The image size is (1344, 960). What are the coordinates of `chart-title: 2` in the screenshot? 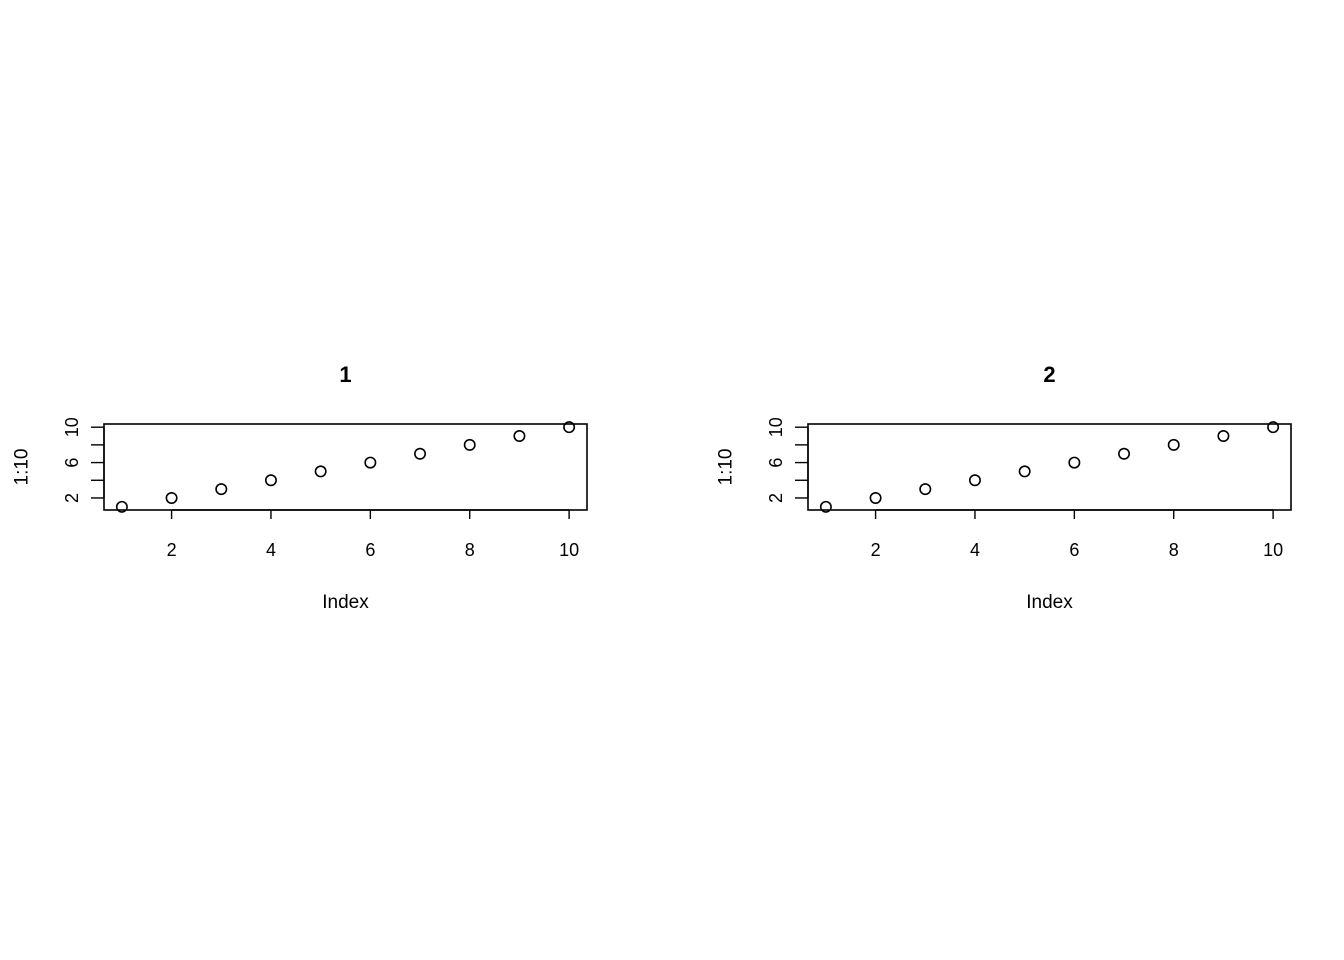 It's located at (1049, 374).